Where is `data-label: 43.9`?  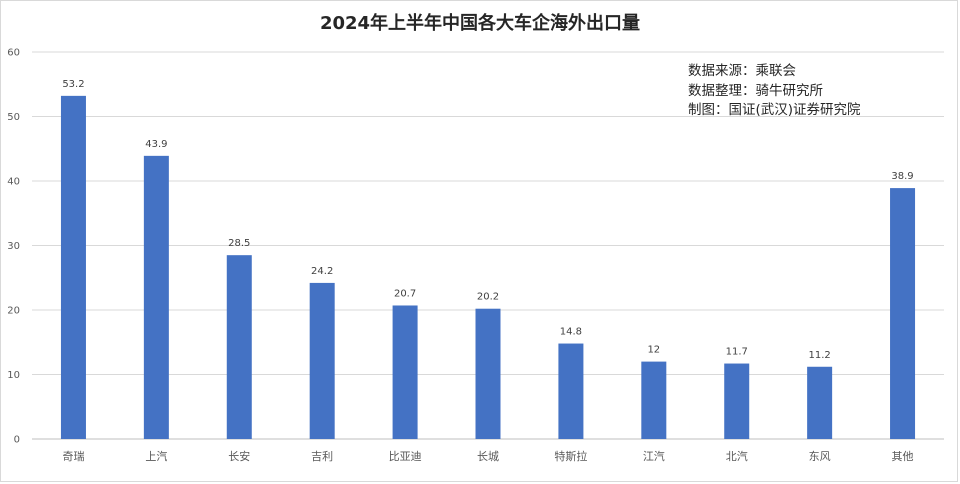
data-label: 43.9 is located at coordinates (156, 144).